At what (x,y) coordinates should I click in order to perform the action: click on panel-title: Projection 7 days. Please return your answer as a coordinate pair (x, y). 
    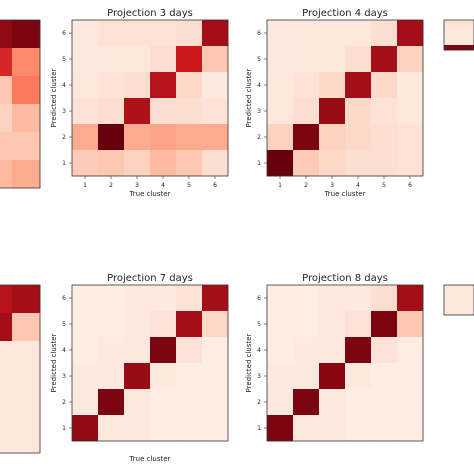
    Looking at the image, I should click on (150, 278).